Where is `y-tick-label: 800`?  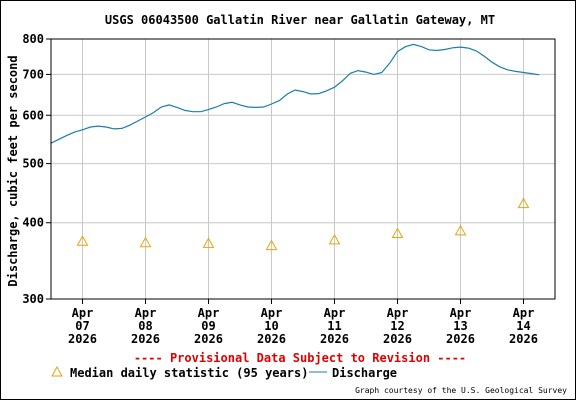 y-tick-label: 800 is located at coordinates (33, 39).